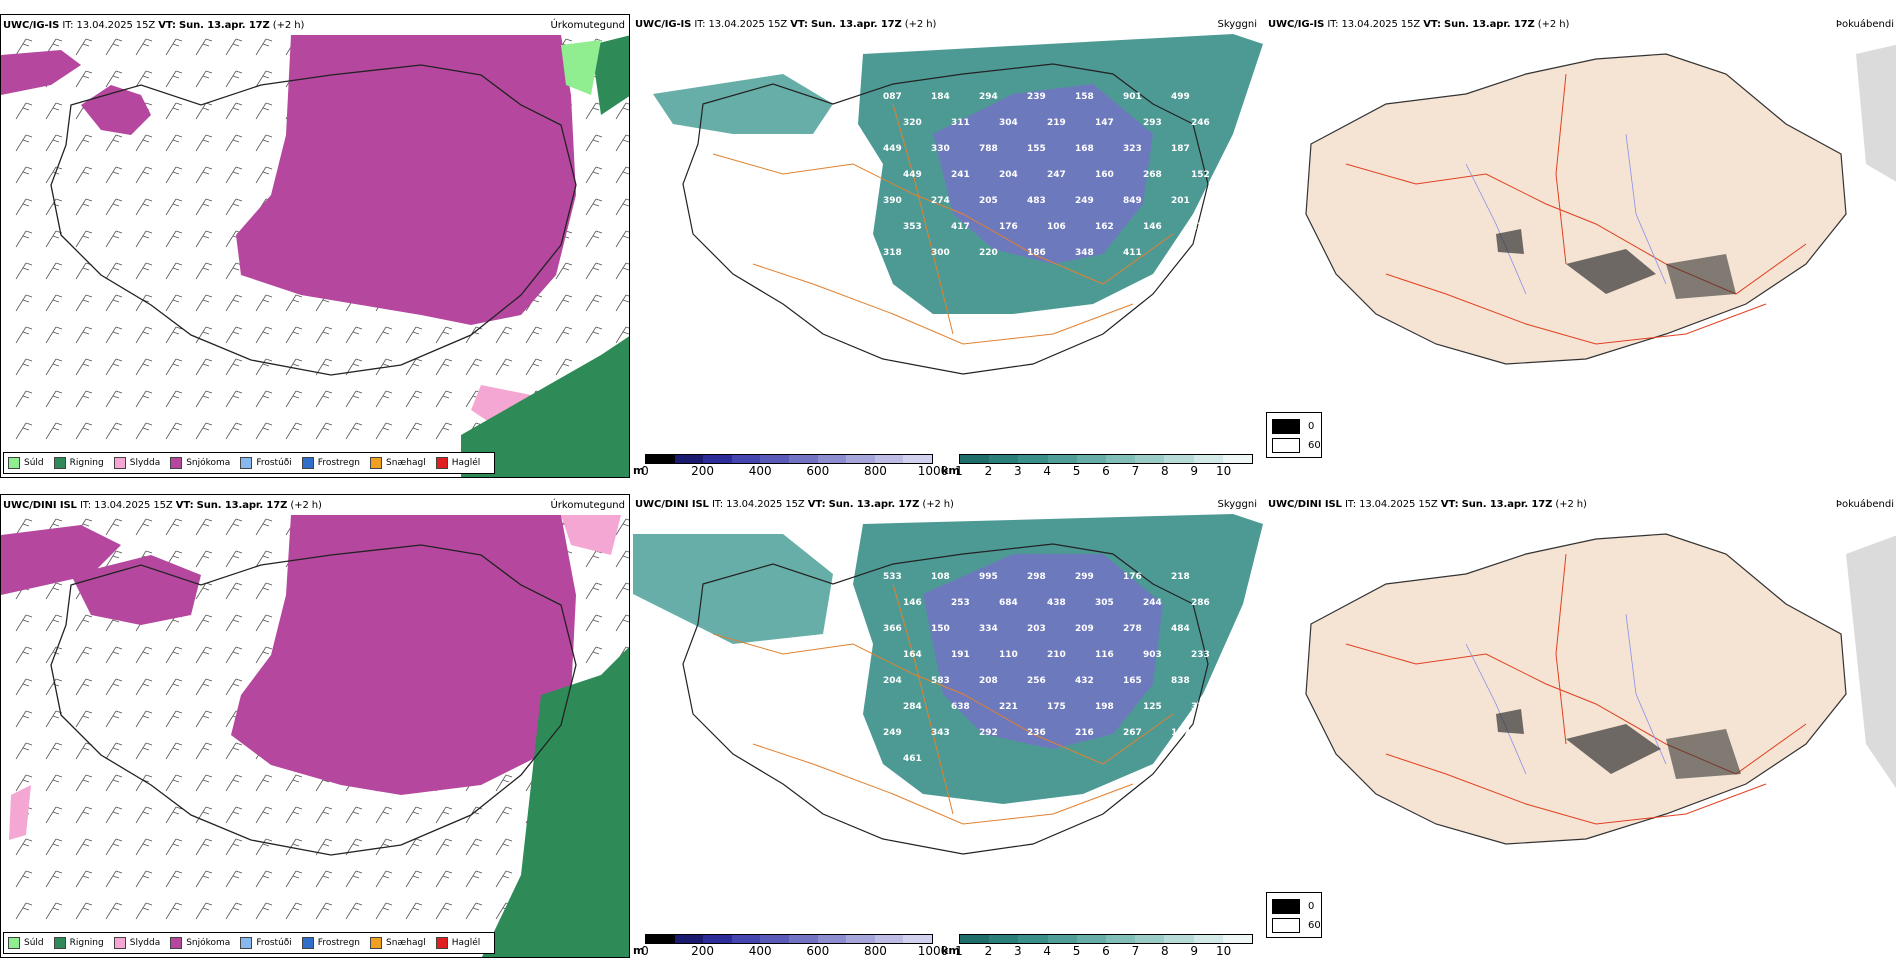  I want to click on legend-label: Haglél, so click(466, 943).